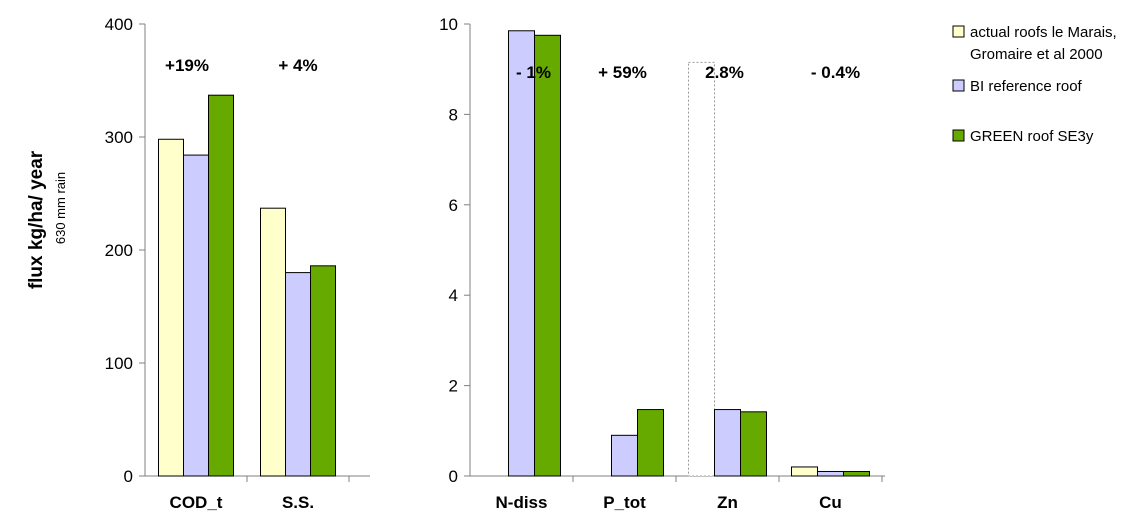 This screenshot has height=520, width=1147. I want to click on x-category-label: S.S., so click(298, 502).